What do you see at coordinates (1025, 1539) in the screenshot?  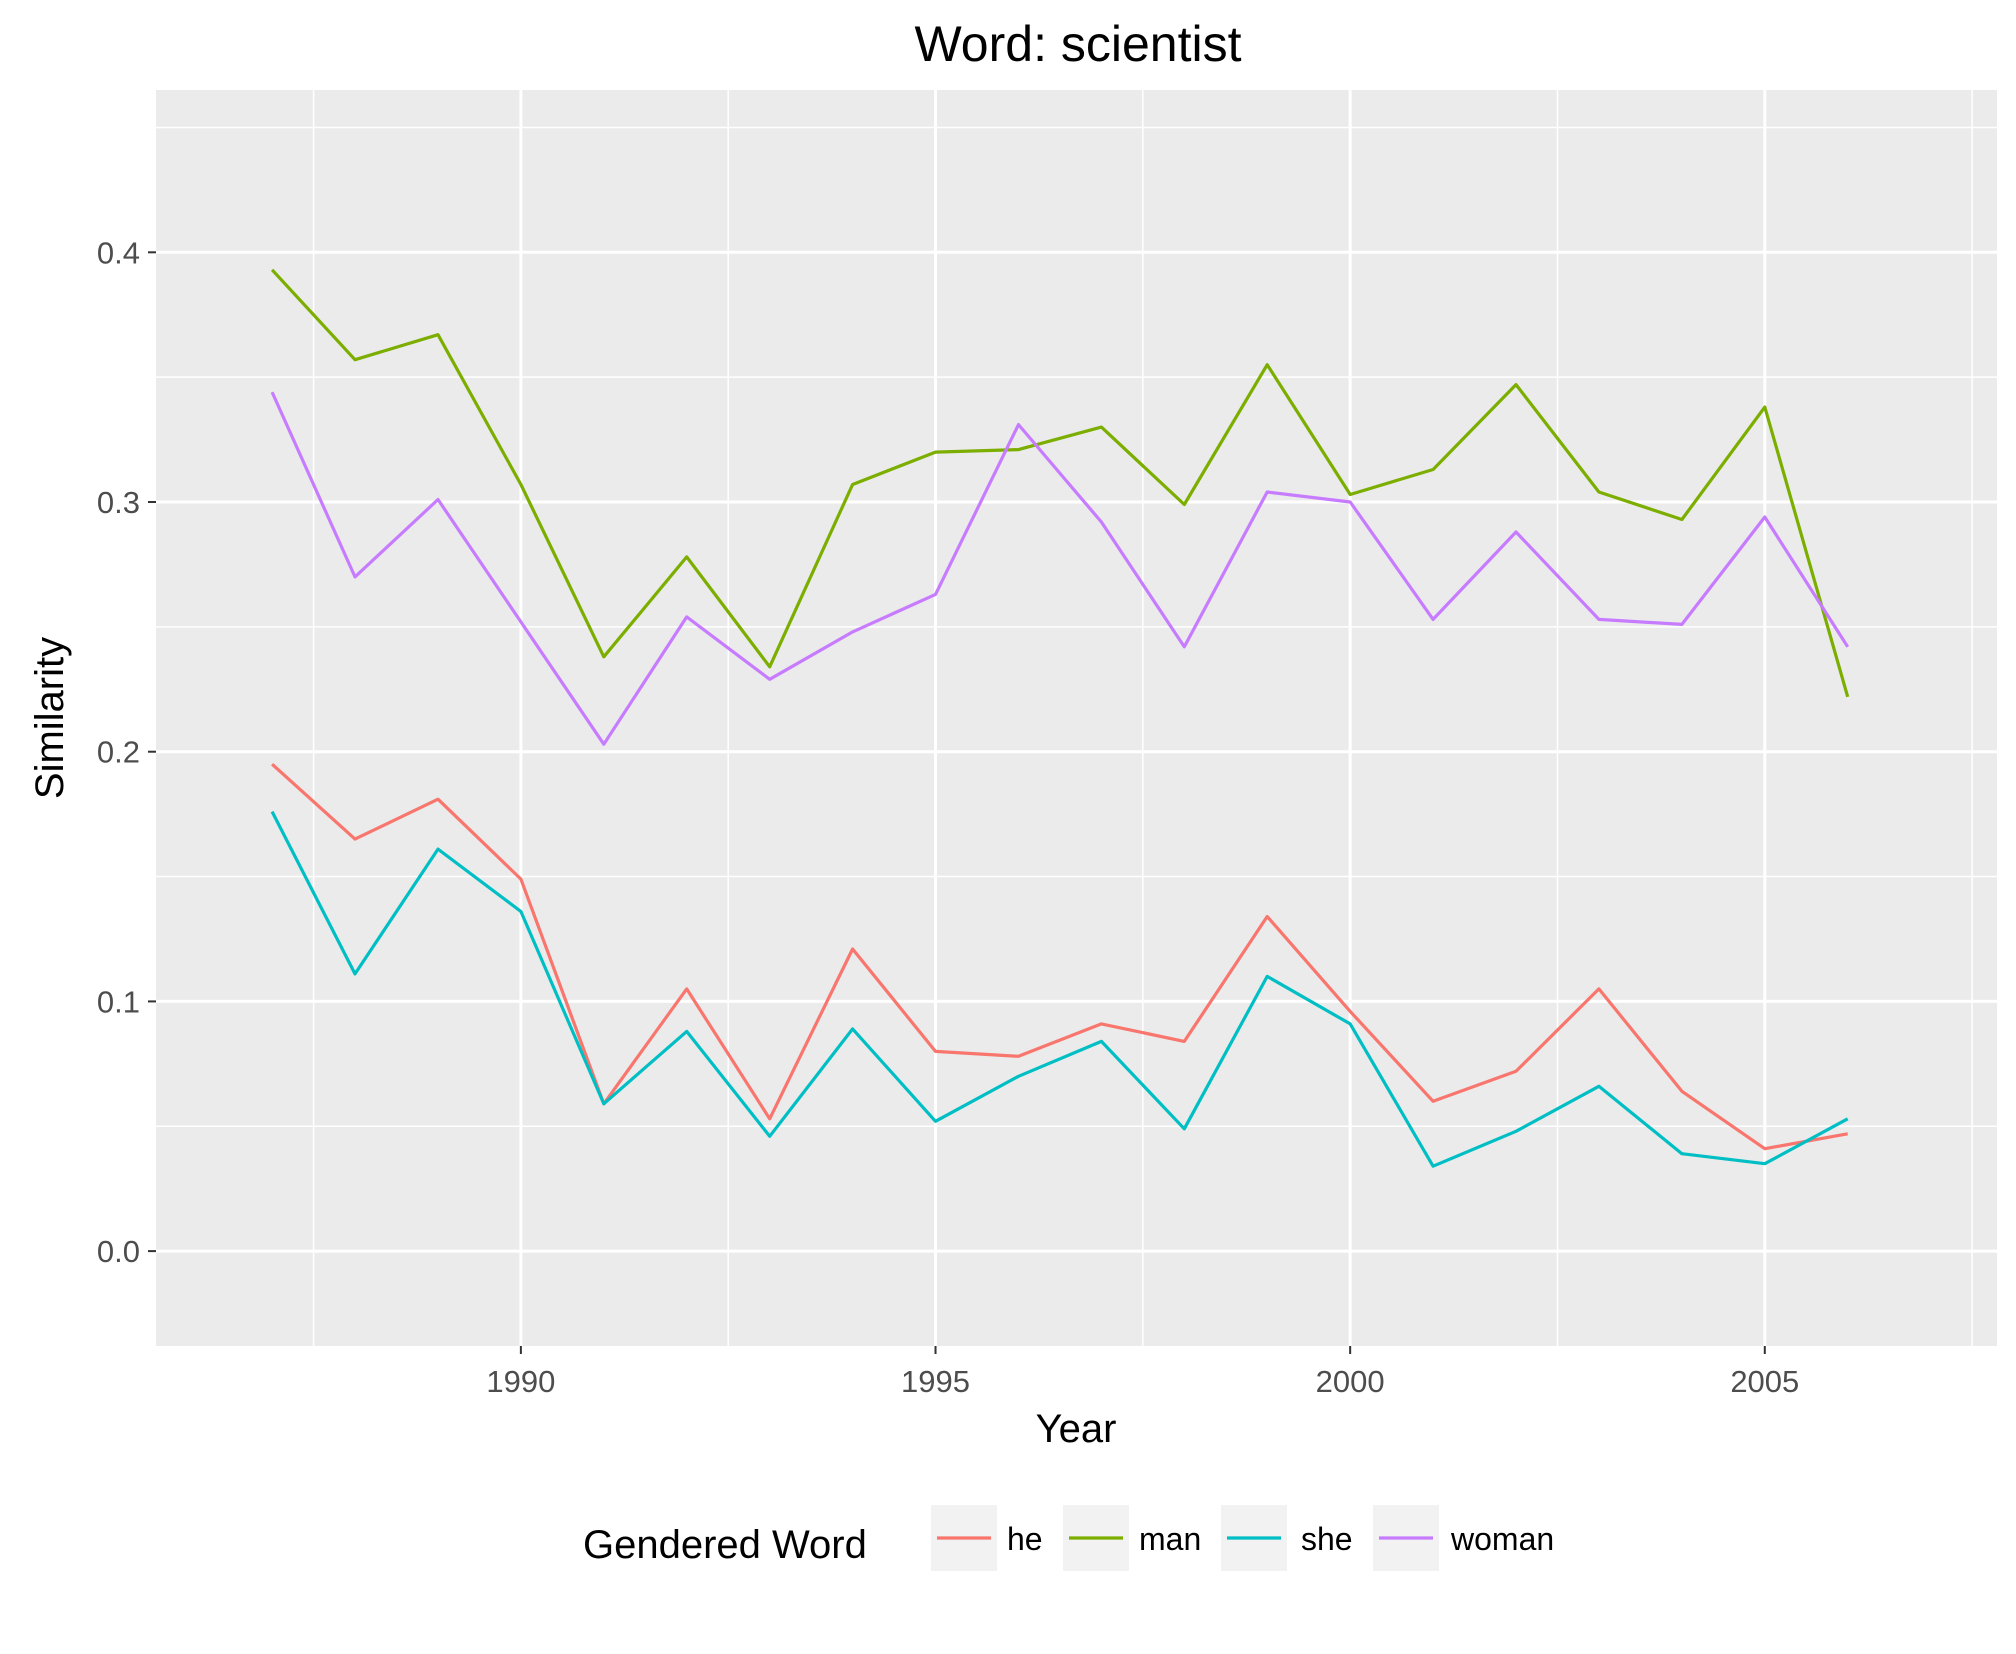 I see `legend-label-he: he` at bounding box center [1025, 1539].